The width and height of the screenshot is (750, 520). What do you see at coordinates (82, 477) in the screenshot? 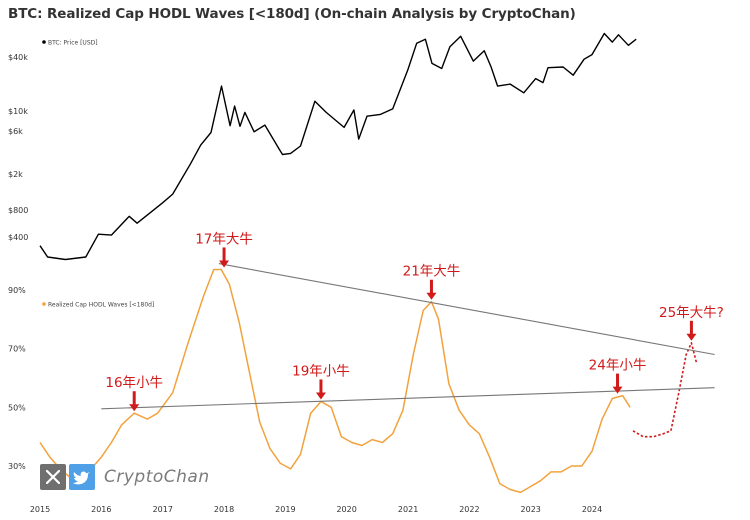
I see `bird-logo-icon` at bounding box center [82, 477].